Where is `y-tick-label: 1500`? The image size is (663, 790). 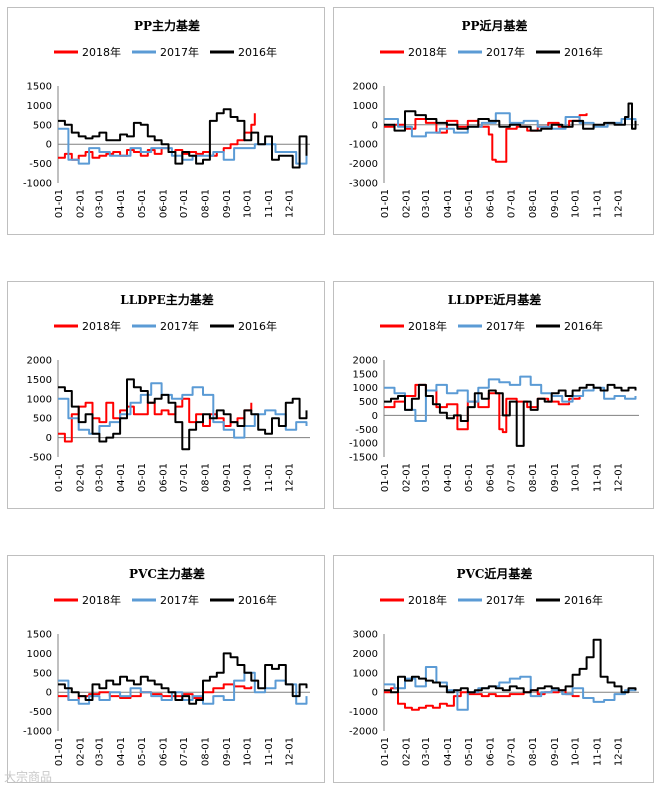 y-tick-label: 1500 is located at coordinates (39, 635).